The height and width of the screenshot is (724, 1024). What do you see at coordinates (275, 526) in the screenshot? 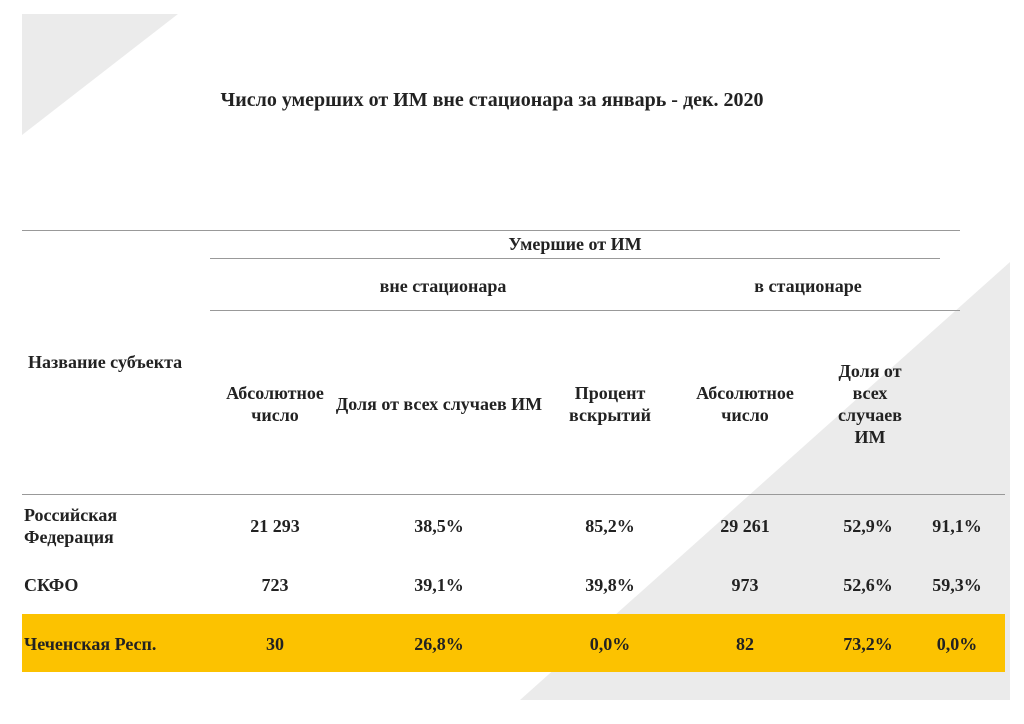
I see `cell: 21 293` at bounding box center [275, 526].